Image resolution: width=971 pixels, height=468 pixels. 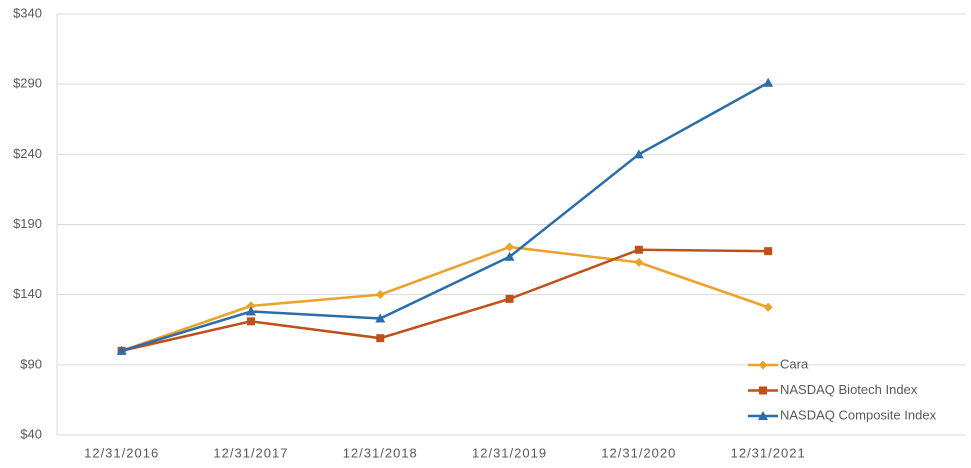 I want to click on y-tick-label: $190, so click(x=27, y=223).